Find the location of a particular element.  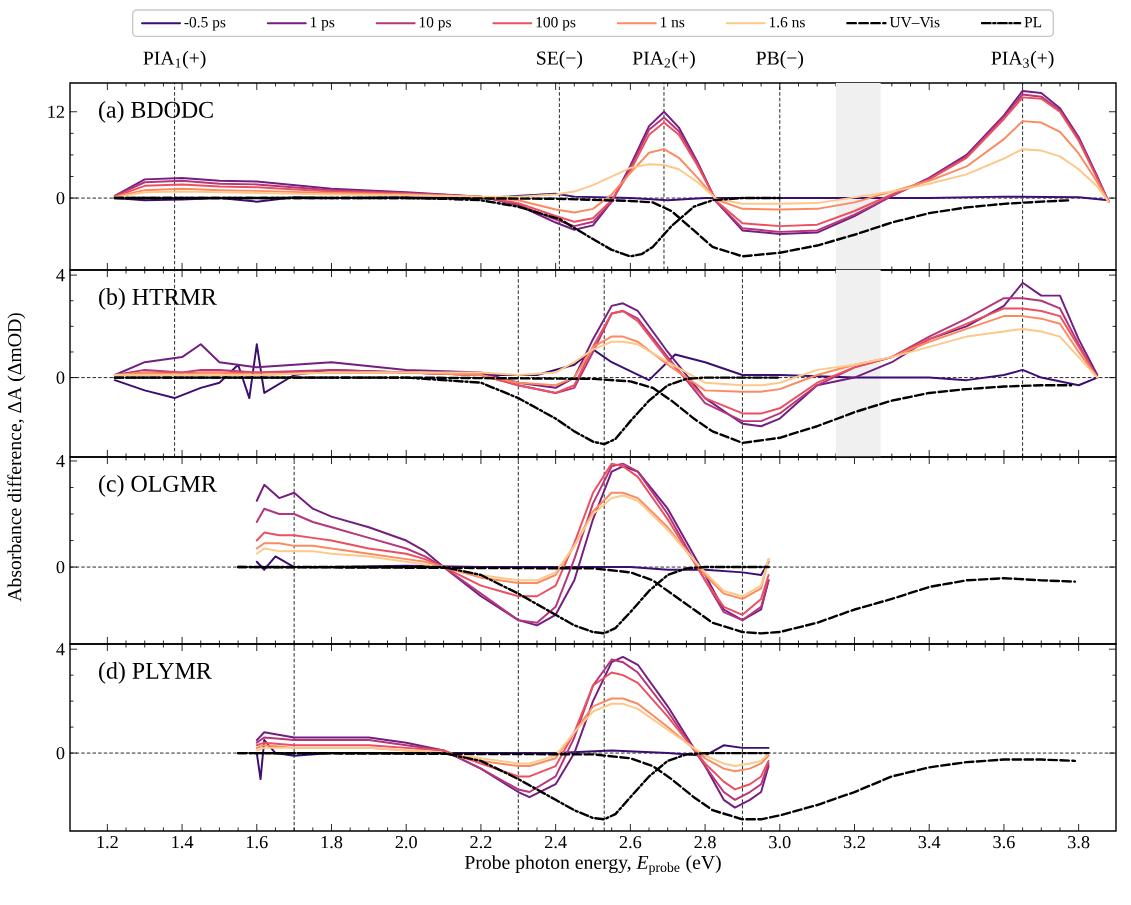

legend-label: -0.5 ps is located at coordinates (205, 23).